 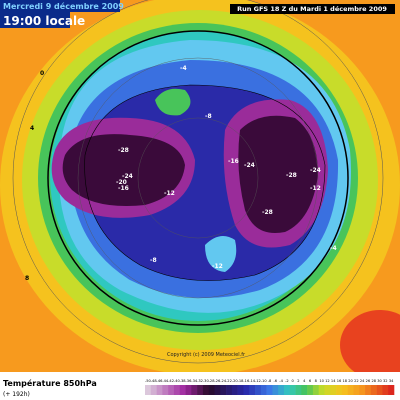 I want to click on colorbar-label: 16, so click(x=339, y=381).